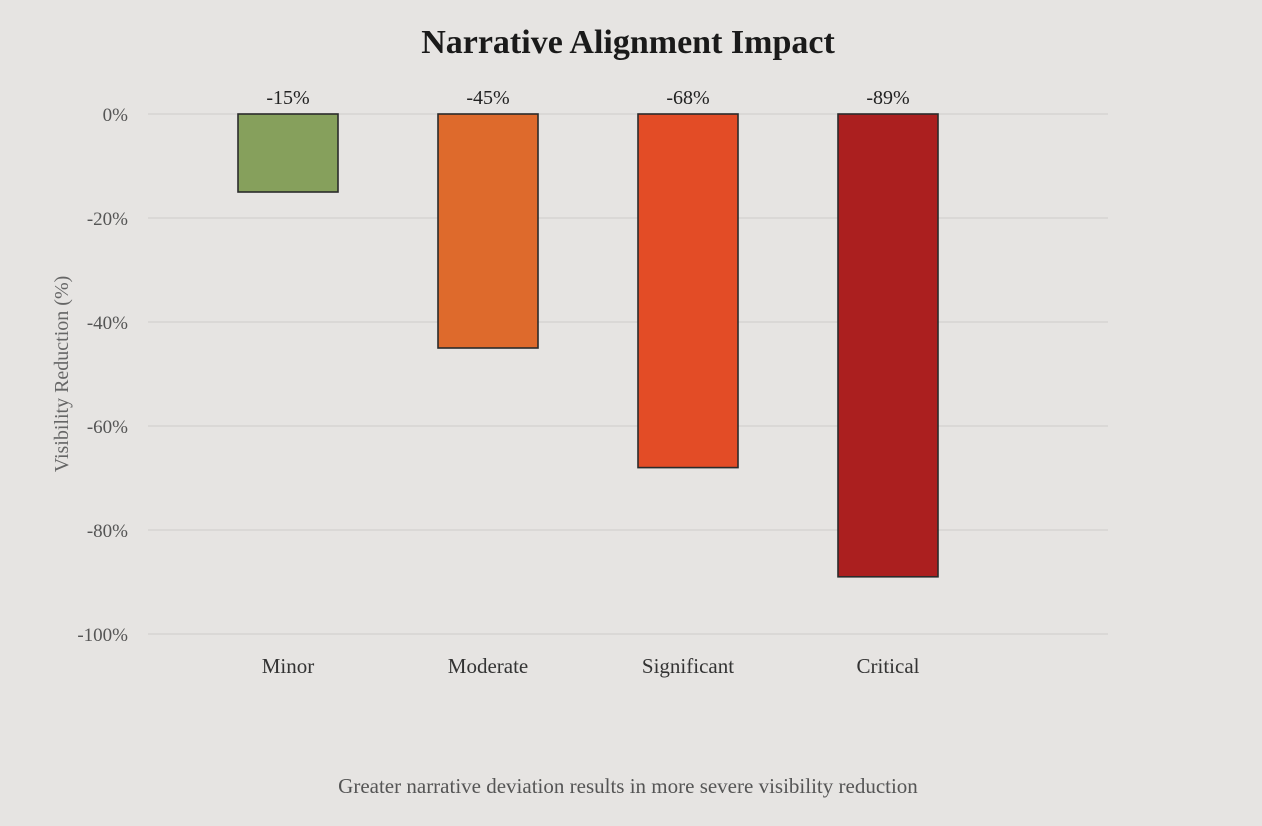 The height and width of the screenshot is (826, 1262). Describe the element at coordinates (102, 375) in the screenshot. I see `y-axis-ticks: 0% -20% -40% -60% -80% -100%` at that location.